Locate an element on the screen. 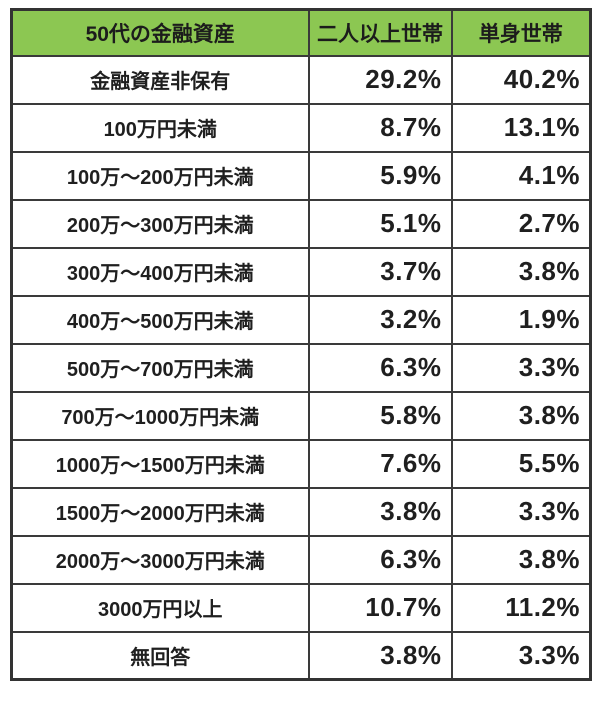 Image resolution: width=600 pixels, height=717 pixels. multi-person-value: 3.7% is located at coordinates (380, 271).